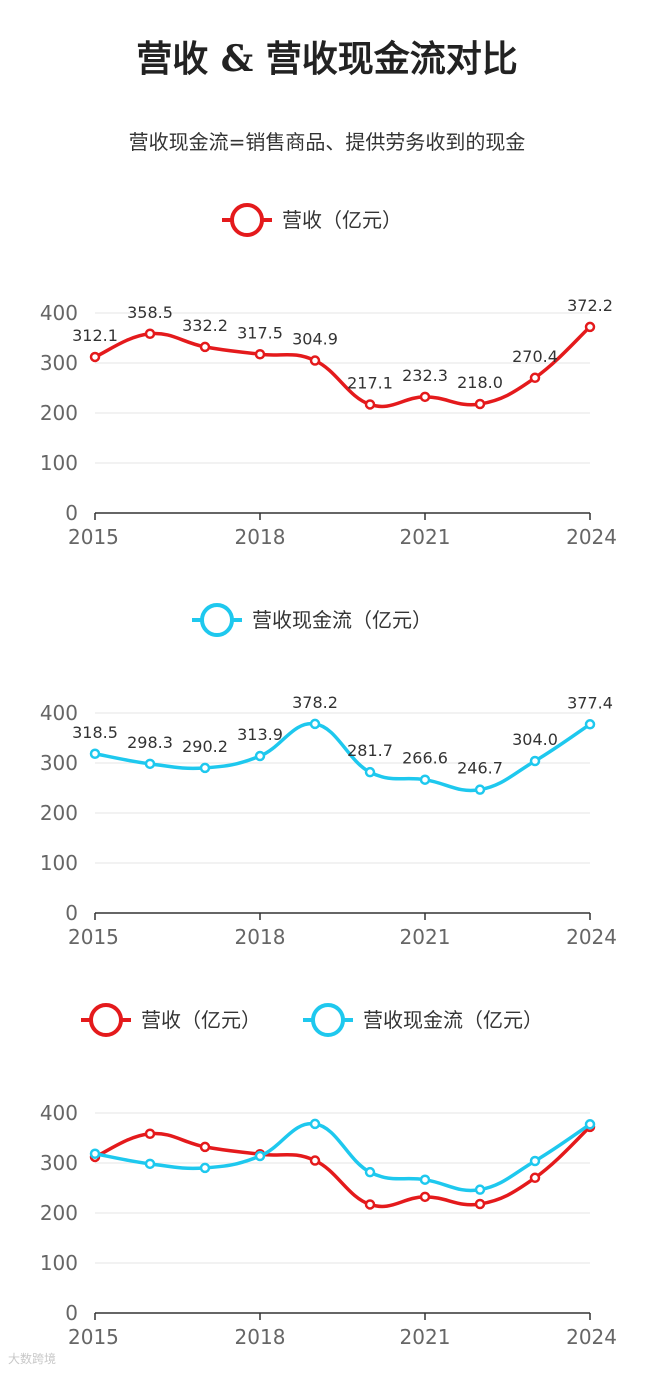 Image resolution: width=654 pixels, height=1374 pixels. What do you see at coordinates (205, 325) in the screenshot?
I see `data-label: 332.2` at bounding box center [205, 325].